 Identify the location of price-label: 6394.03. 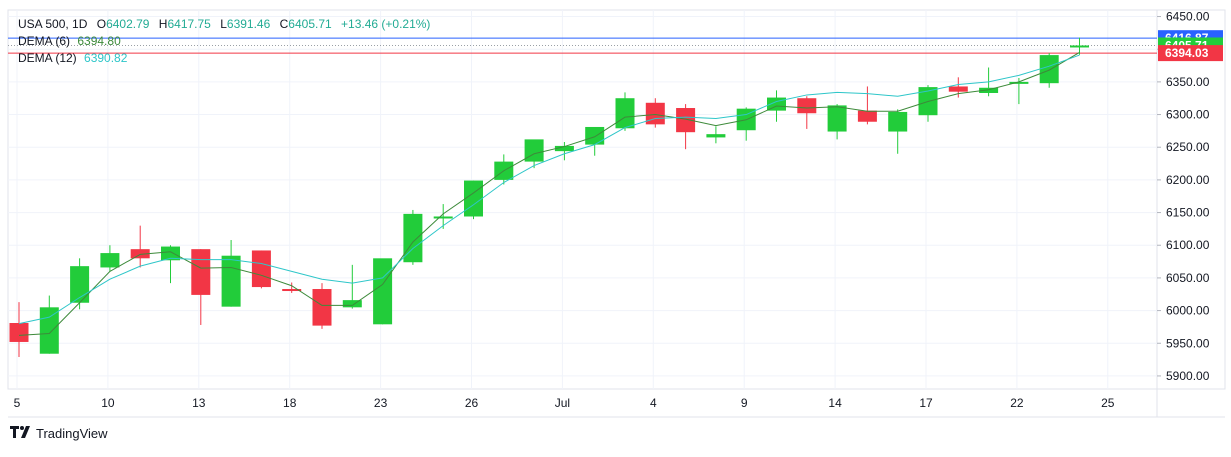
(1187, 53).